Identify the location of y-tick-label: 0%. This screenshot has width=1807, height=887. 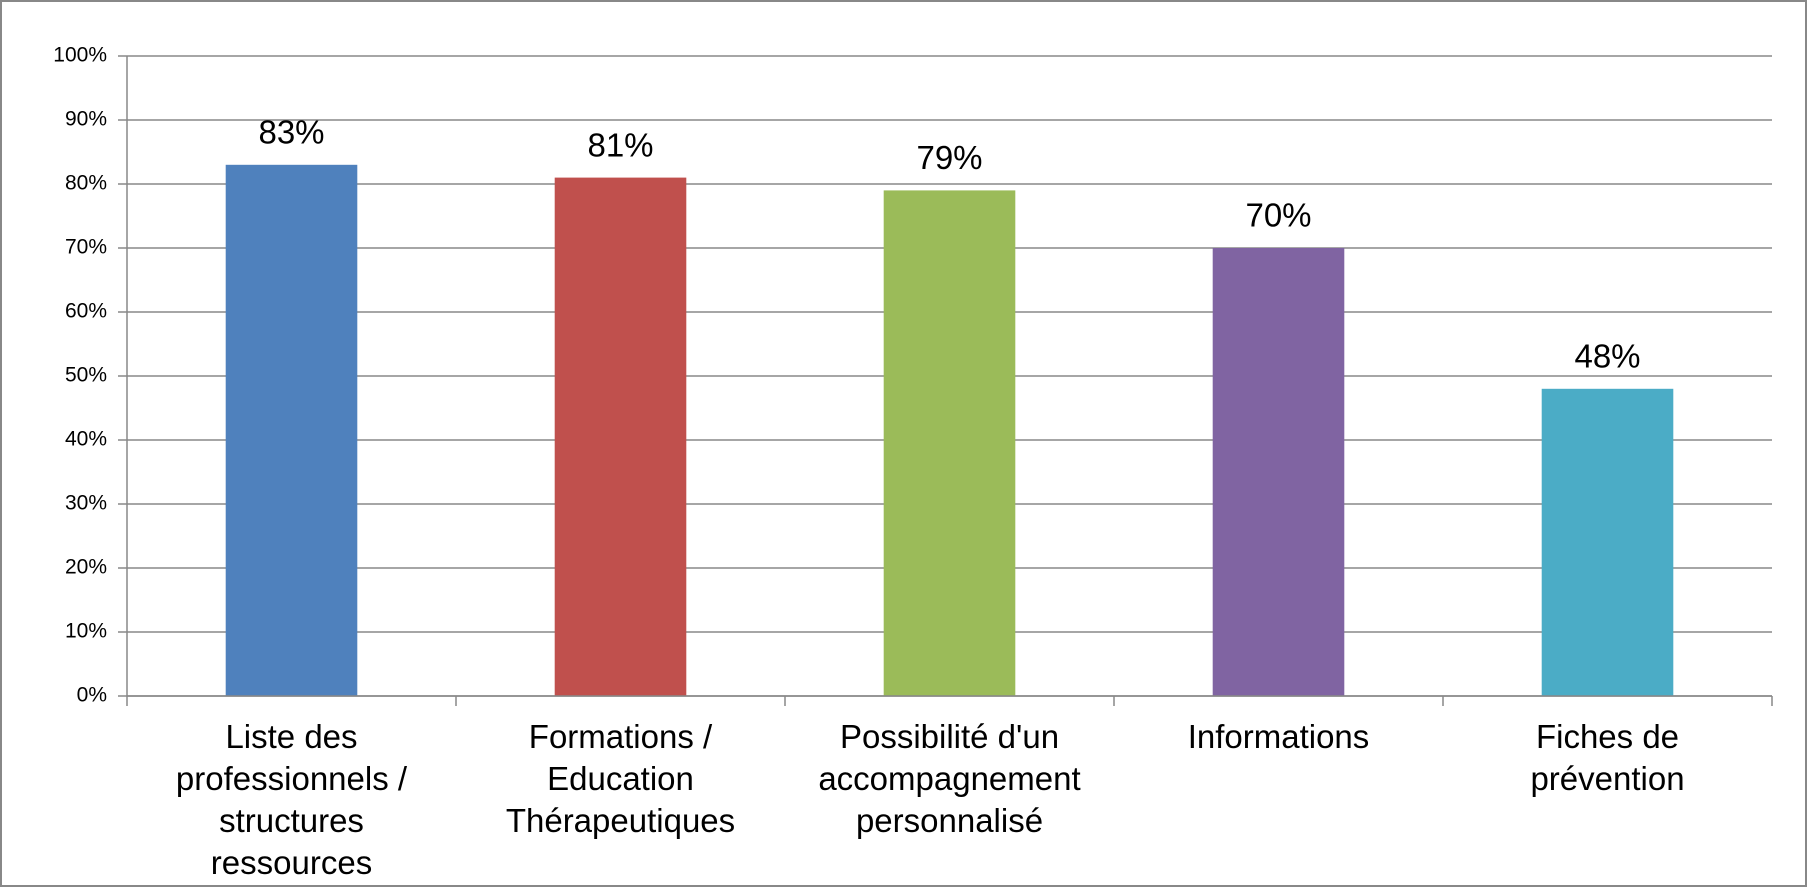
(92, 695).